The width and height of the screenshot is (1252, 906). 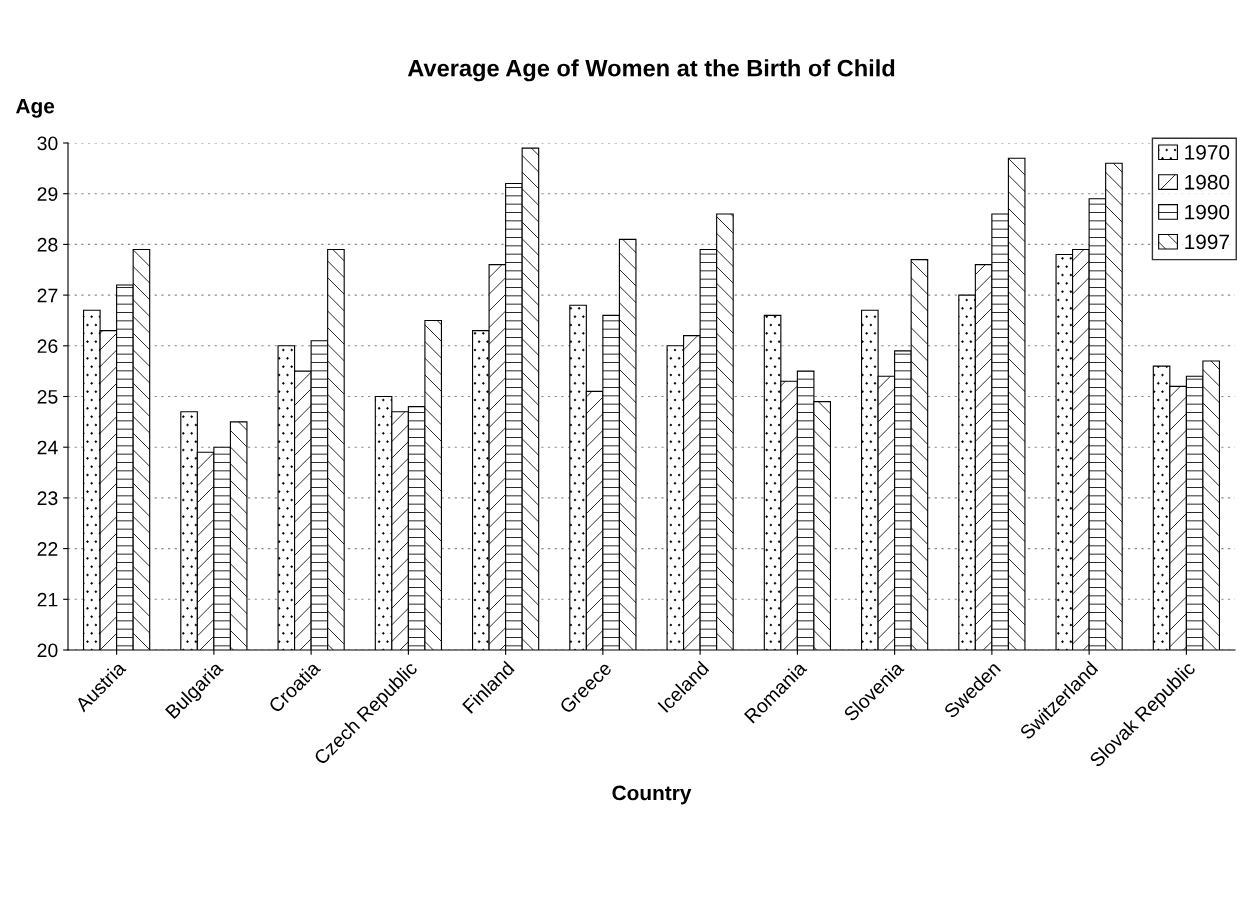 I want to click on y-tick-label: 29, so click(x=47, y=194).